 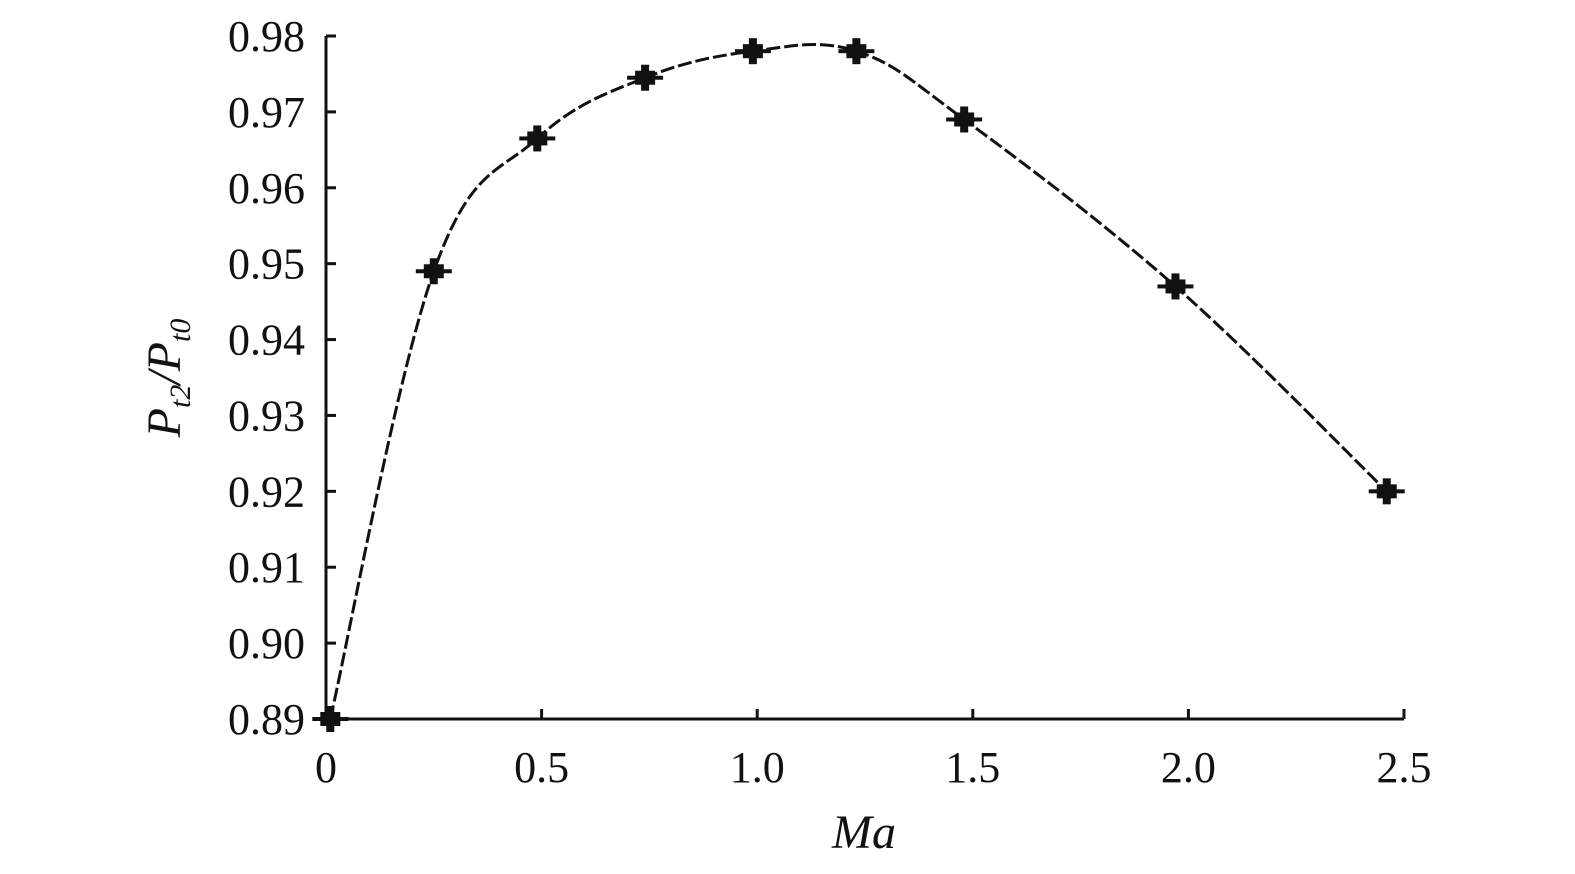 What do you see at coordinates (266, 340) in the screenshot?
I see `y-tick-label: 0.94` at bounding box center [266, 340].